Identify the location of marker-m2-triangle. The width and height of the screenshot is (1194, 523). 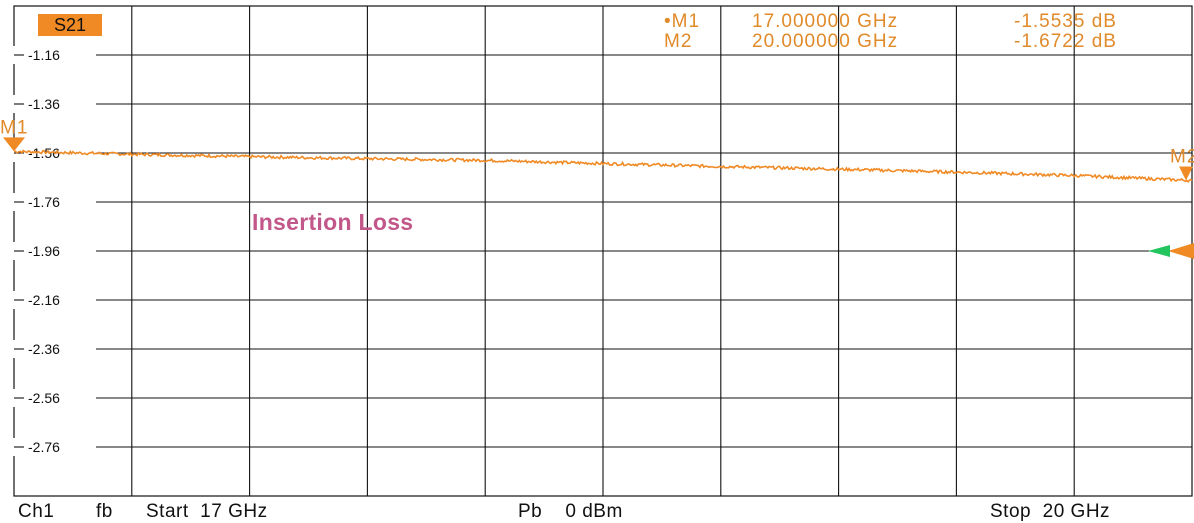
(1186, 173).